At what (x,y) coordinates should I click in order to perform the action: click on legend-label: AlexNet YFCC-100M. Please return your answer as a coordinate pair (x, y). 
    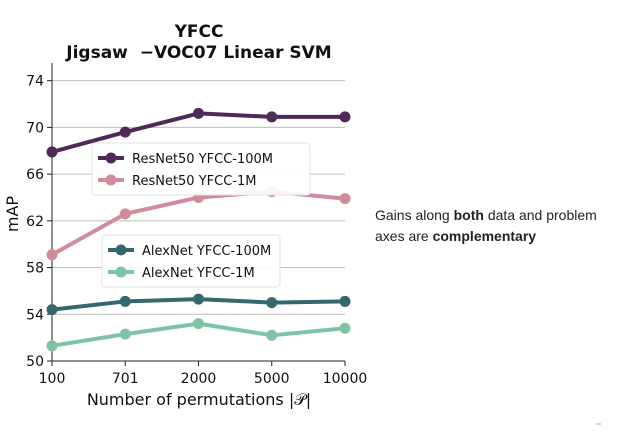
    Looking at the image, I should click on (206, 251).